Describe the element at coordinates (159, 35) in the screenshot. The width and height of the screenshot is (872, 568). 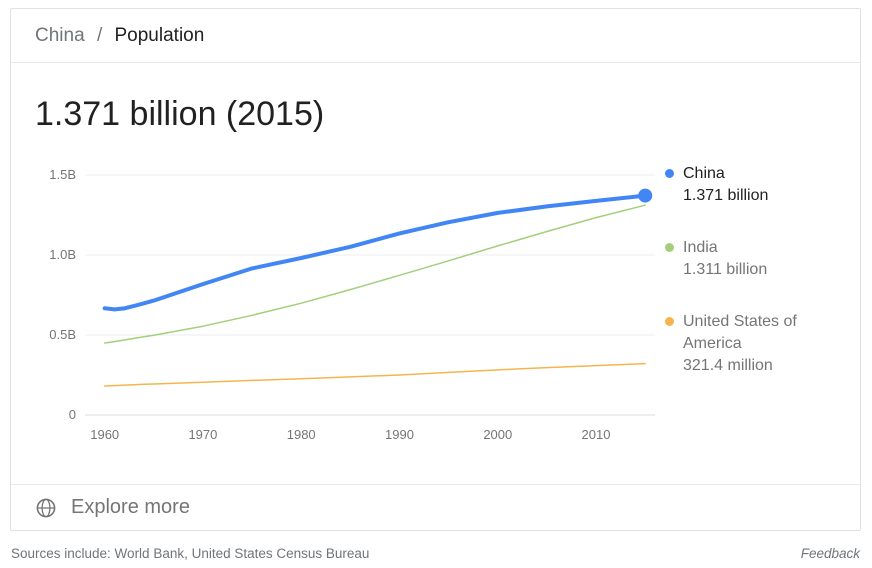
I see `breadcrumb-page: Population` at that location.